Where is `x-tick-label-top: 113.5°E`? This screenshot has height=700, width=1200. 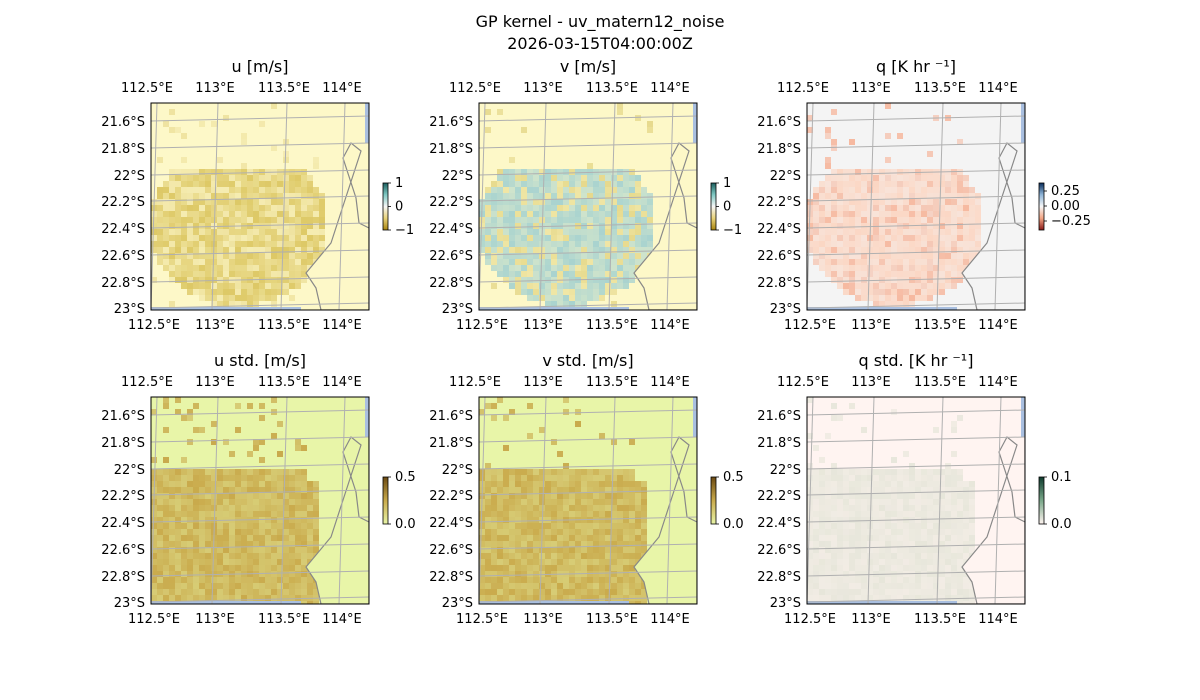 x-tick-label-top: 113.5°E is located at coordinates (612, 382).